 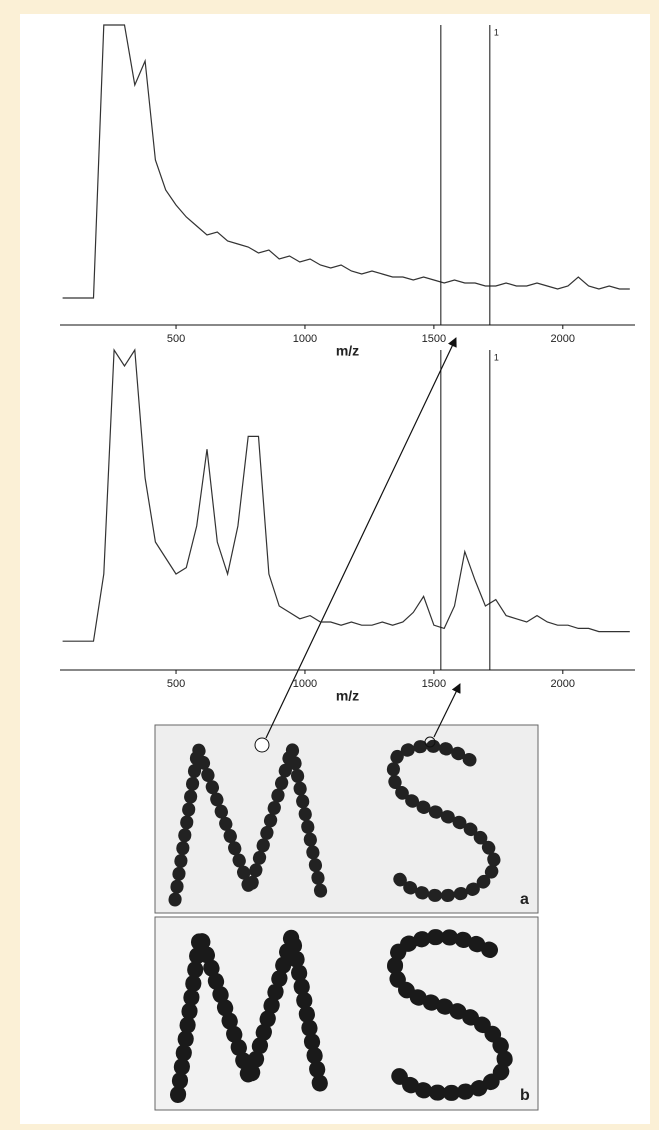 What do you see at coordinates (346, 1013) in the screenshot?
I see `photo-b: b` at bounding box center [346, 1013].